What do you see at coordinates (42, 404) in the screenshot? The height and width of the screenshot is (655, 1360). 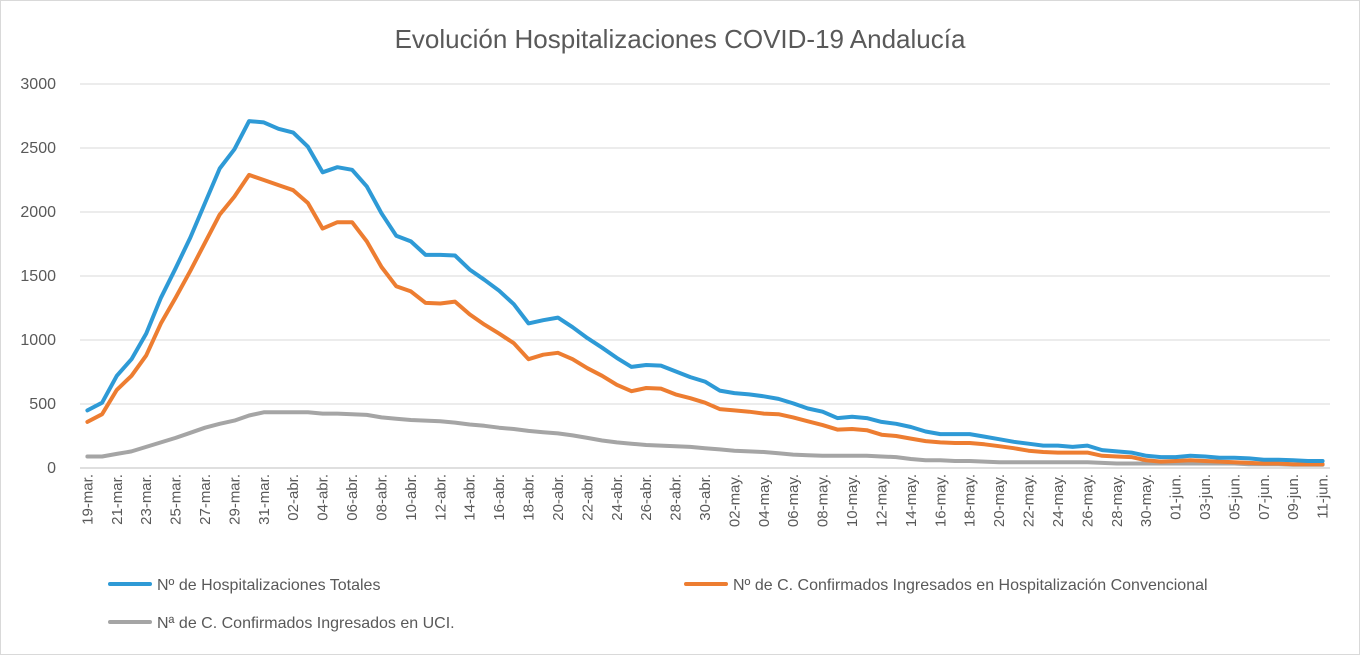 I see `y-tick-label: 500` at bounding box center [42, 404].